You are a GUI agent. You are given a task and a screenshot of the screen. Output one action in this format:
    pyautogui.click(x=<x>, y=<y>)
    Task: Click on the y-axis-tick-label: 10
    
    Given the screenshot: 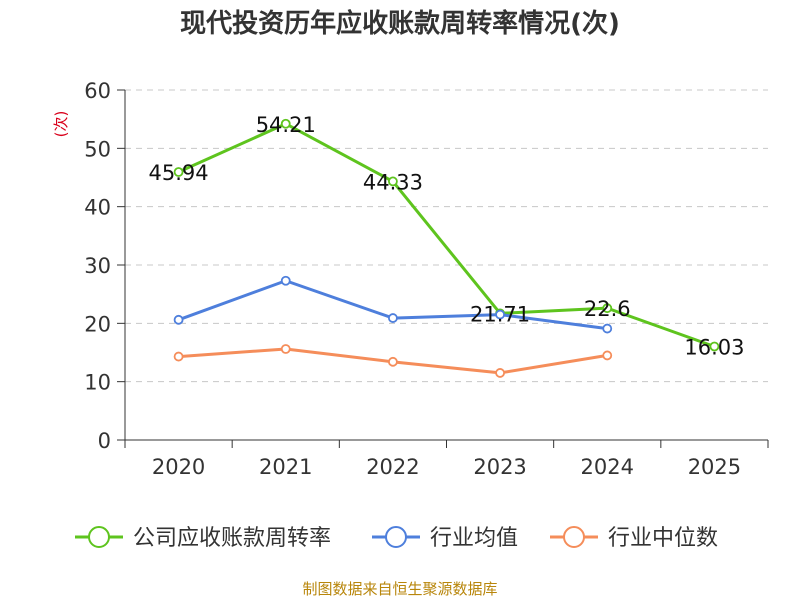 What is the action you would take?
    pyautogui.click(x=97, y=383)
    